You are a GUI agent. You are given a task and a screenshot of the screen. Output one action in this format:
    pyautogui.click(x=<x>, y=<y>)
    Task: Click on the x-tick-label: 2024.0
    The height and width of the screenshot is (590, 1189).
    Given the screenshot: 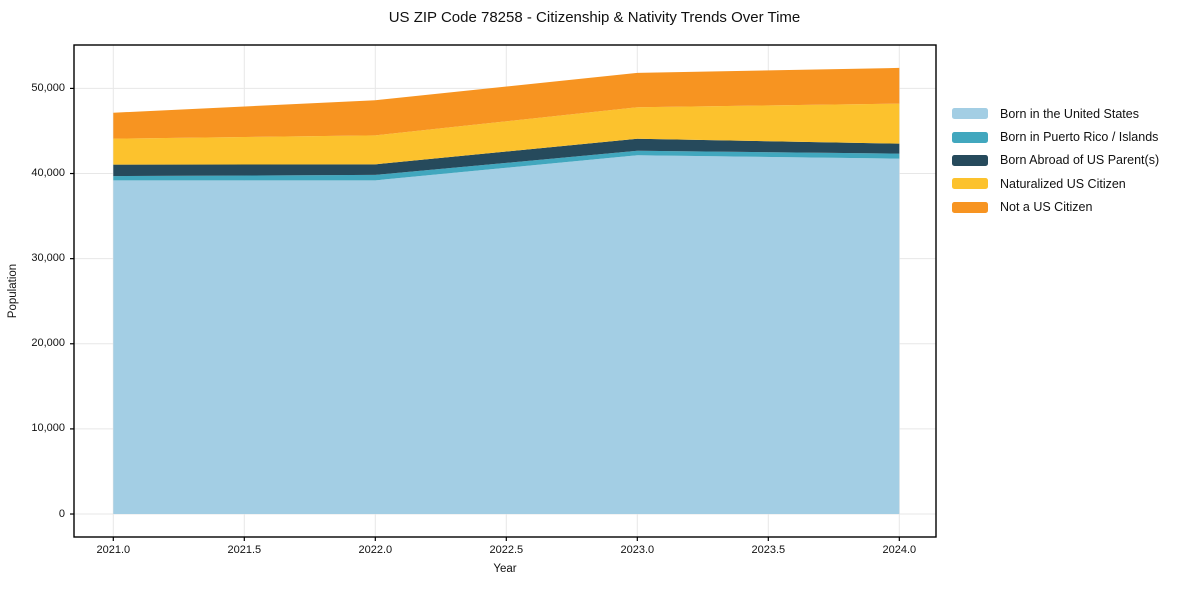 What is the action you would take?
    pyautogui.click(x=899, y=550)
    